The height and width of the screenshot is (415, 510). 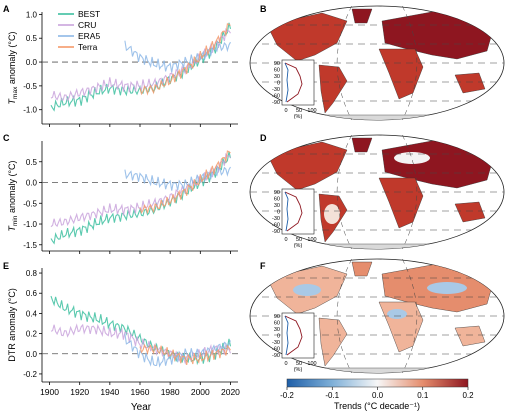 What do you see at coordinates (32, 313) in the screenshot?
I see `y-tick-label: 0.4` at bounding box center [32, 313].